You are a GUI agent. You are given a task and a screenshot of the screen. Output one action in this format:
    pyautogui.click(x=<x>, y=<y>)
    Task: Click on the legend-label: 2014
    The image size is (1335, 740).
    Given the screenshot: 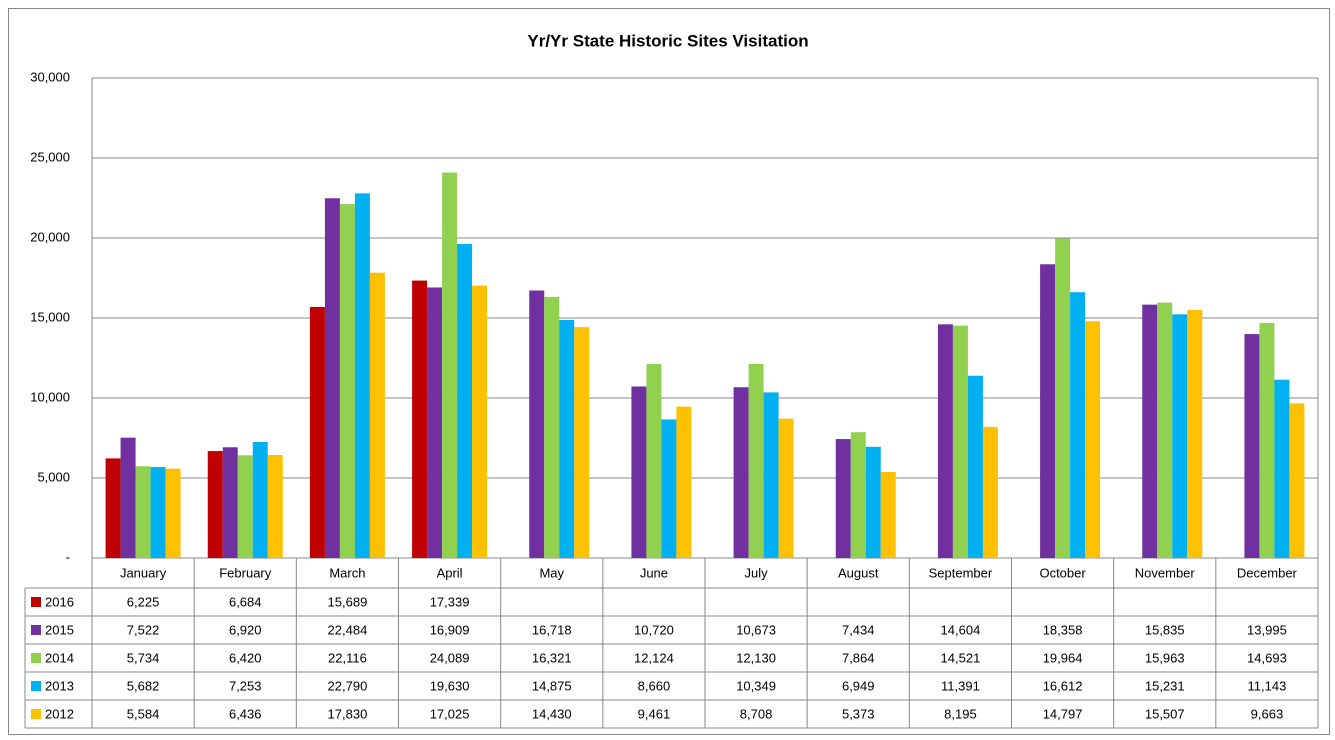 What is the action you would take?
    pyautogui.click(x=59, y=657)
    